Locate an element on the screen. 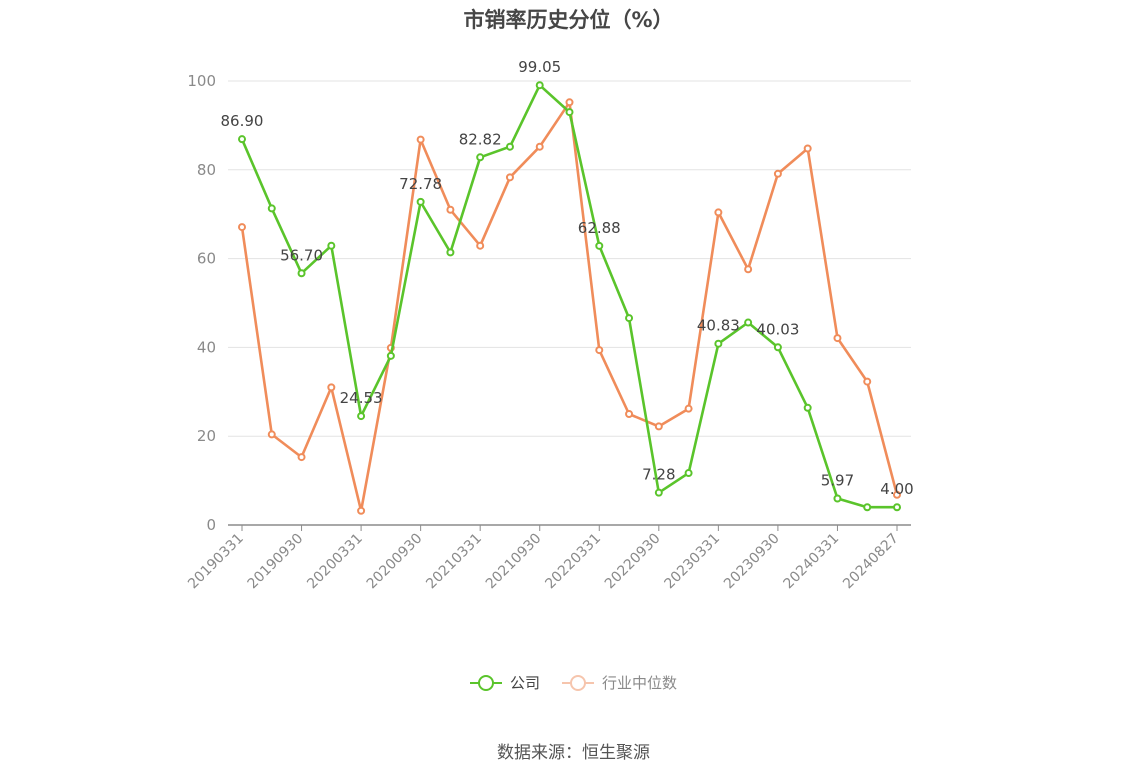 The height and width of the screenshot is (776, 1147). data-label: 4.00 is located at coordinates (896, 489).